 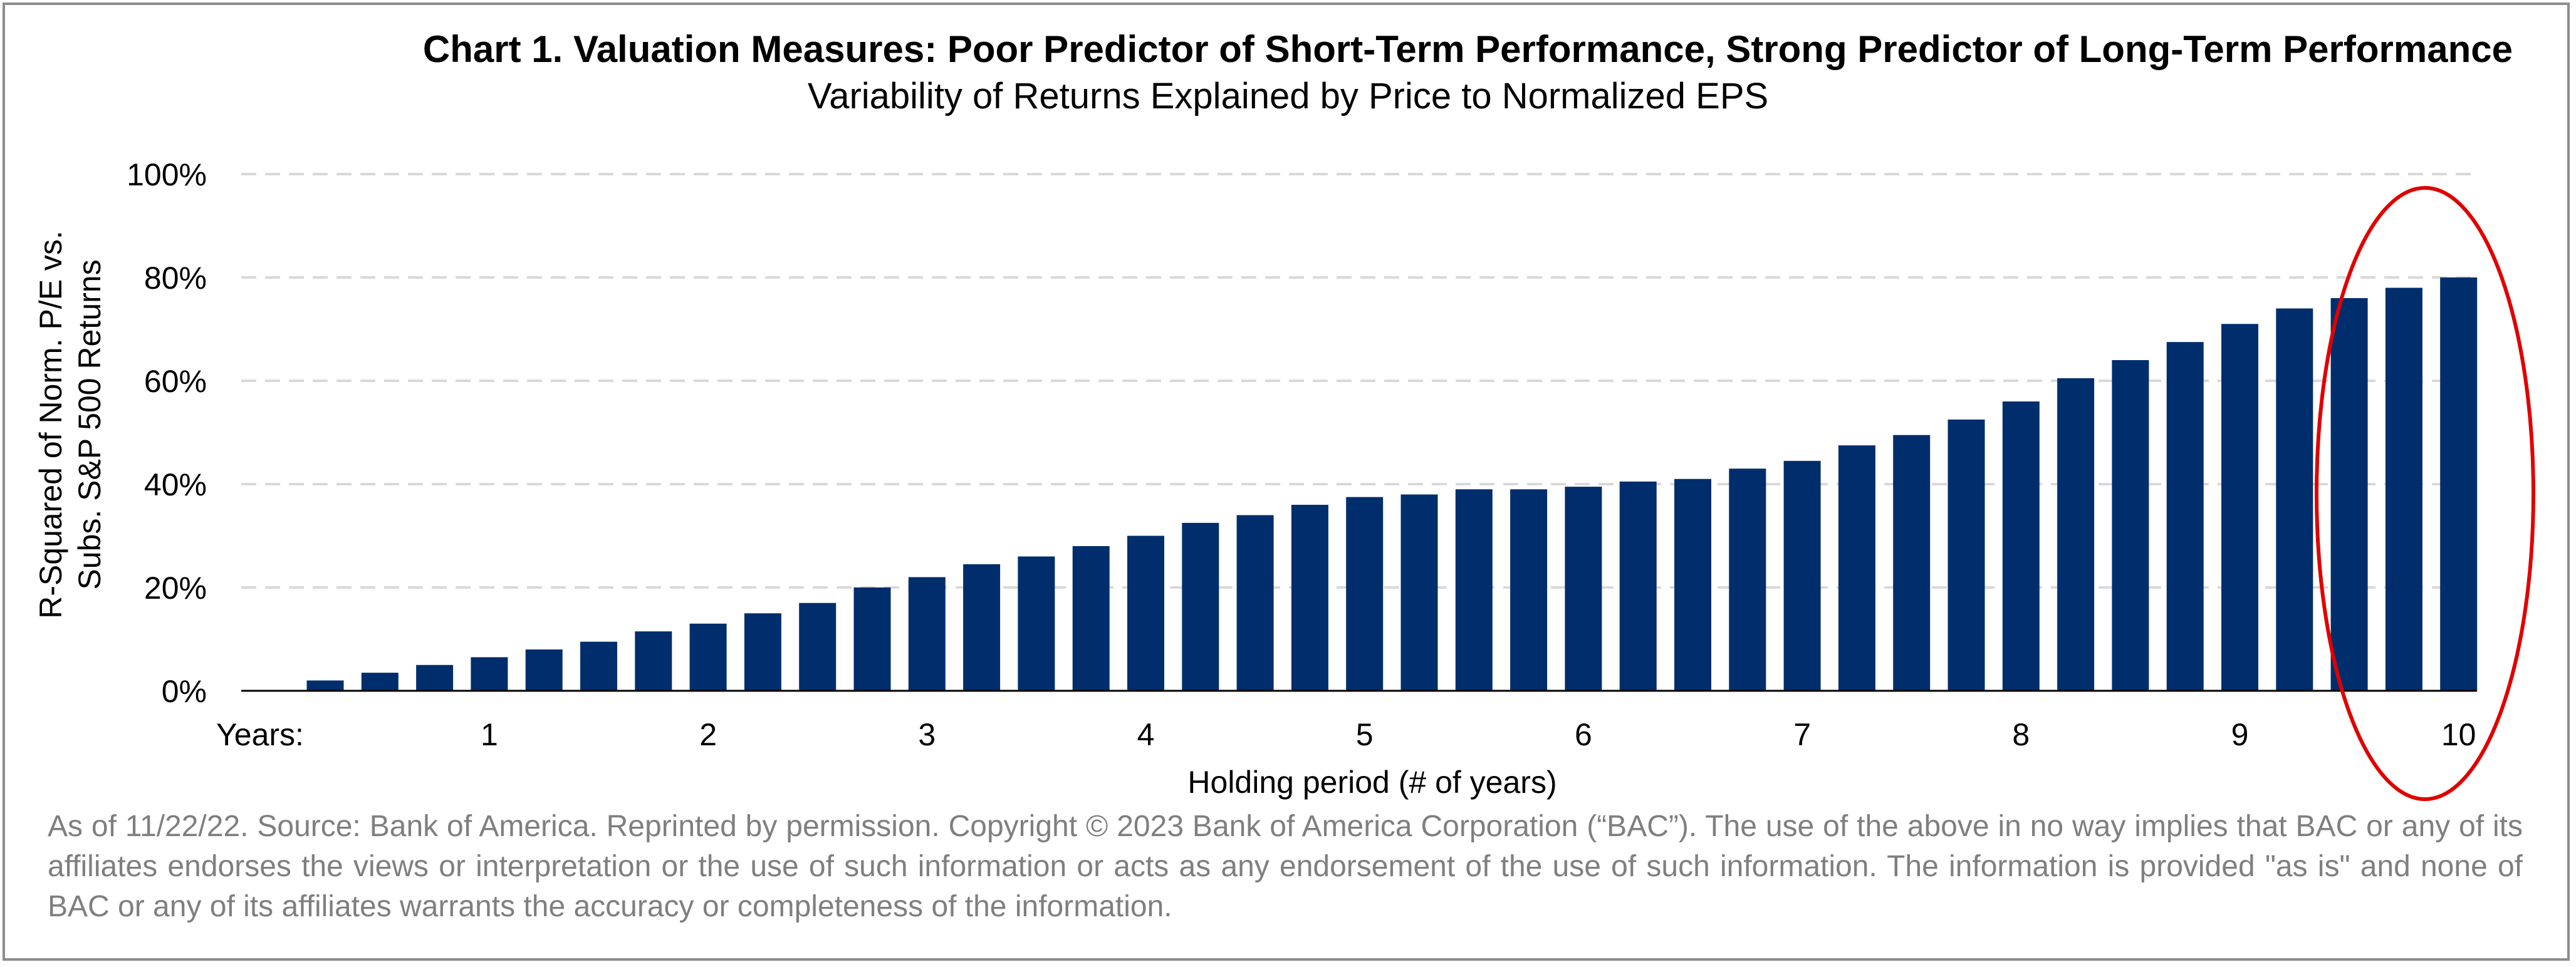 I want to click on x-tick-label: 5, so click(x=1365, y=734).